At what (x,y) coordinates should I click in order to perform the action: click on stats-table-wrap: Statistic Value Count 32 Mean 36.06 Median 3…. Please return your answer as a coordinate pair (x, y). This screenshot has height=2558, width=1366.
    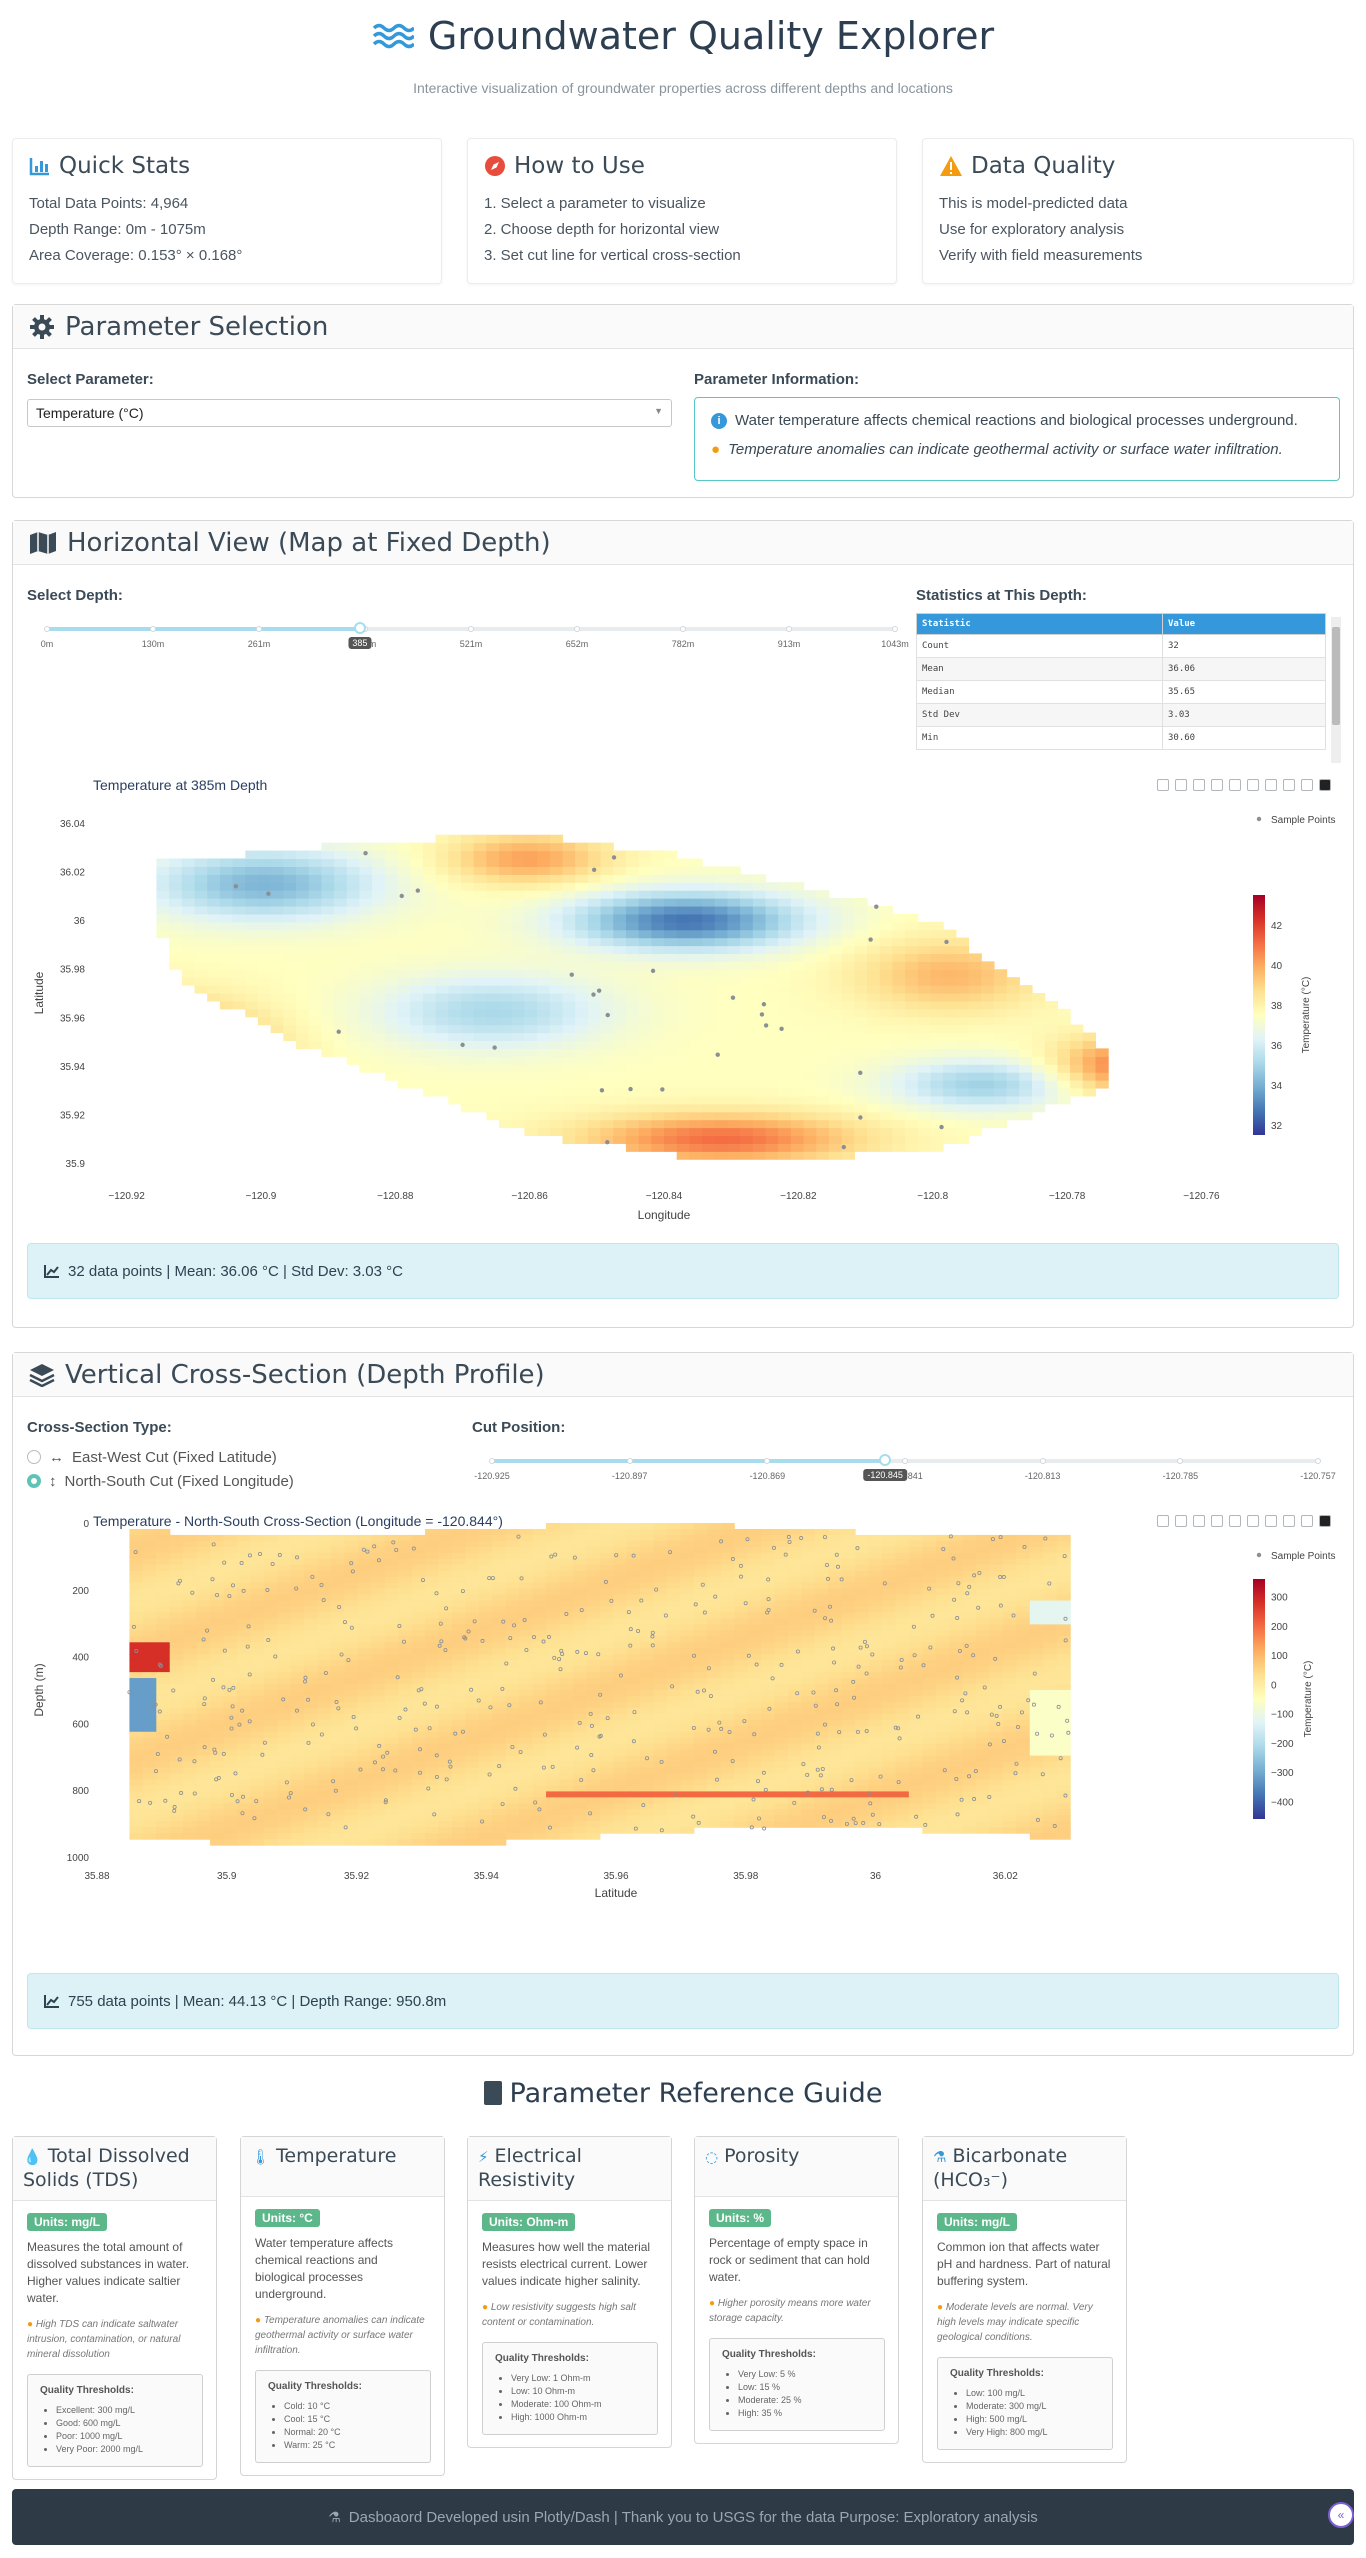
    Looking at the image, I should click on (1121, 688).